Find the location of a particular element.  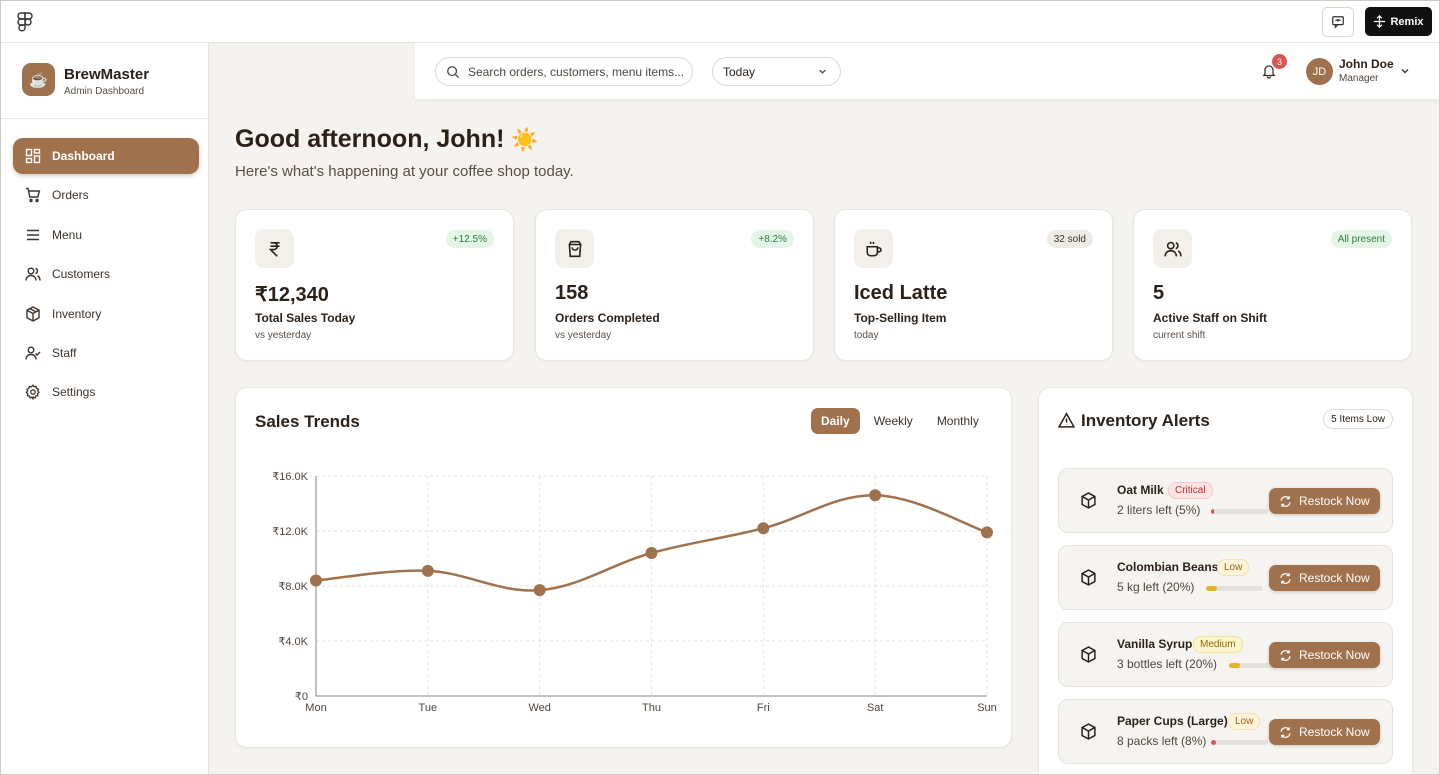

sidebar-item-label: Settings is located at coordinates (73, 392).